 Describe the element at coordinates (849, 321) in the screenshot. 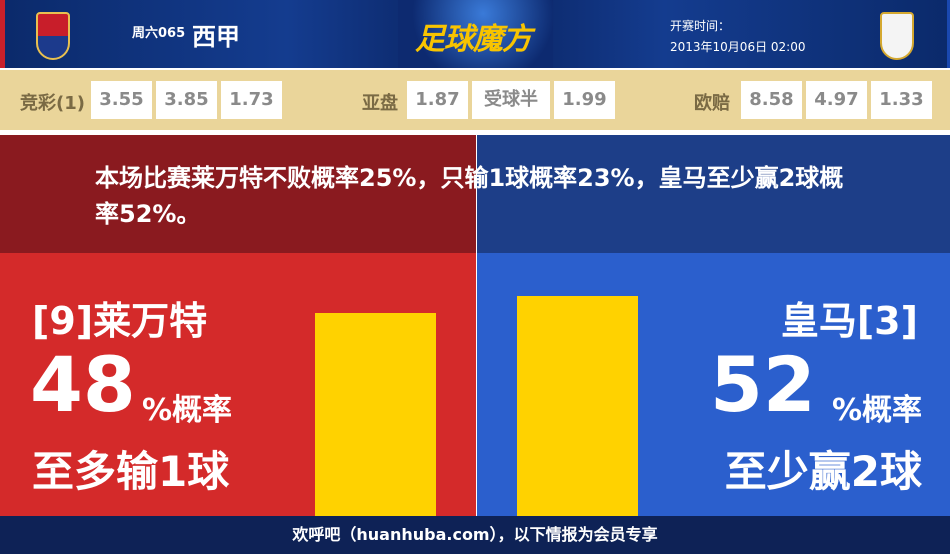

I see `away-team: 皇马[3]` at that location.